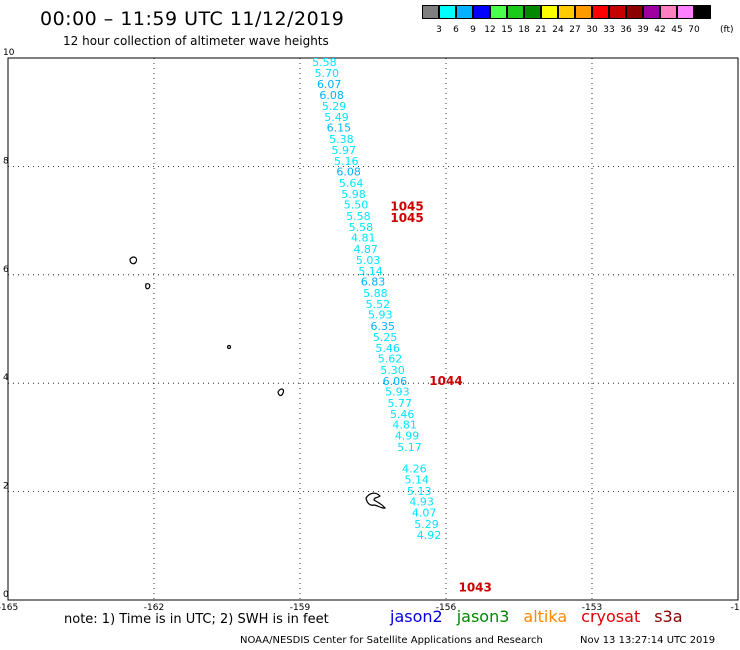 This screenshot has width=740, height=650. I want to click on swh-value-label: 4.26, so click(414, 469).